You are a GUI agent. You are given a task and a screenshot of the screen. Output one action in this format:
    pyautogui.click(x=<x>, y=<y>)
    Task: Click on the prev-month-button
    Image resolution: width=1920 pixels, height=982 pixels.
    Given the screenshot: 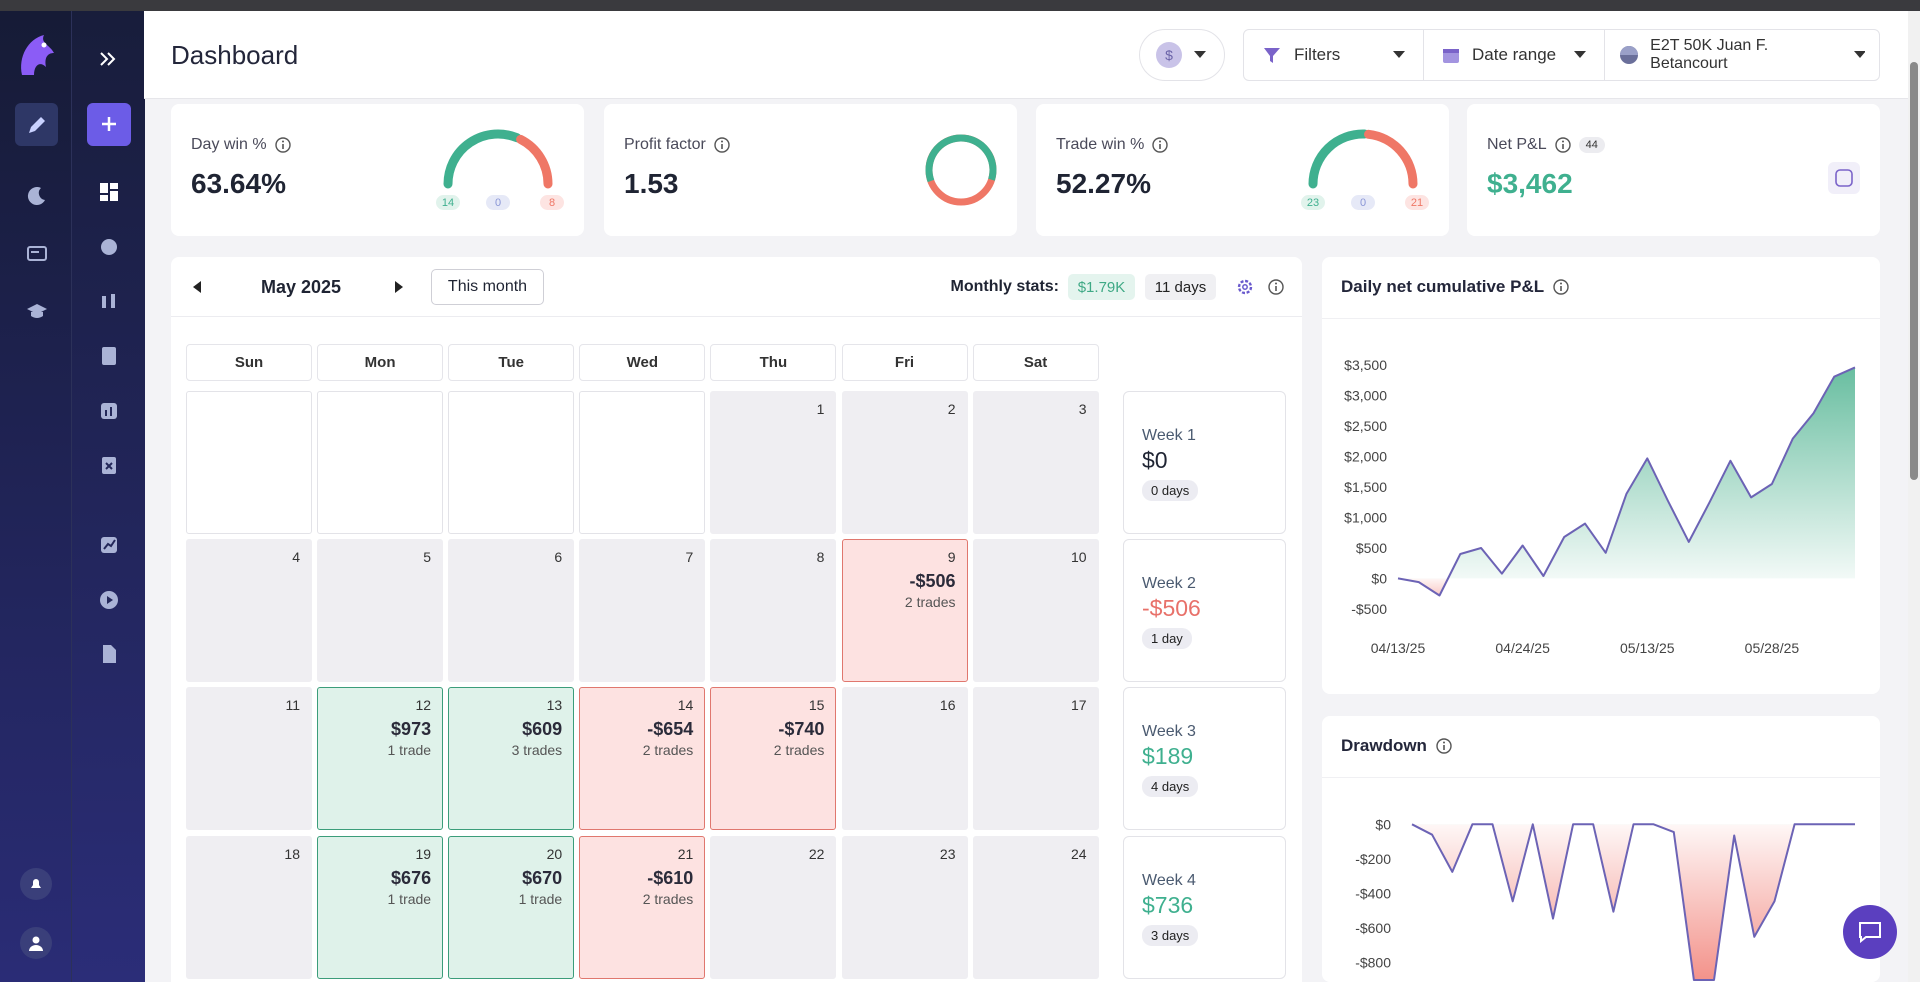 What is the action you would take?
    pyautogui.click(x=197, y=287)
    